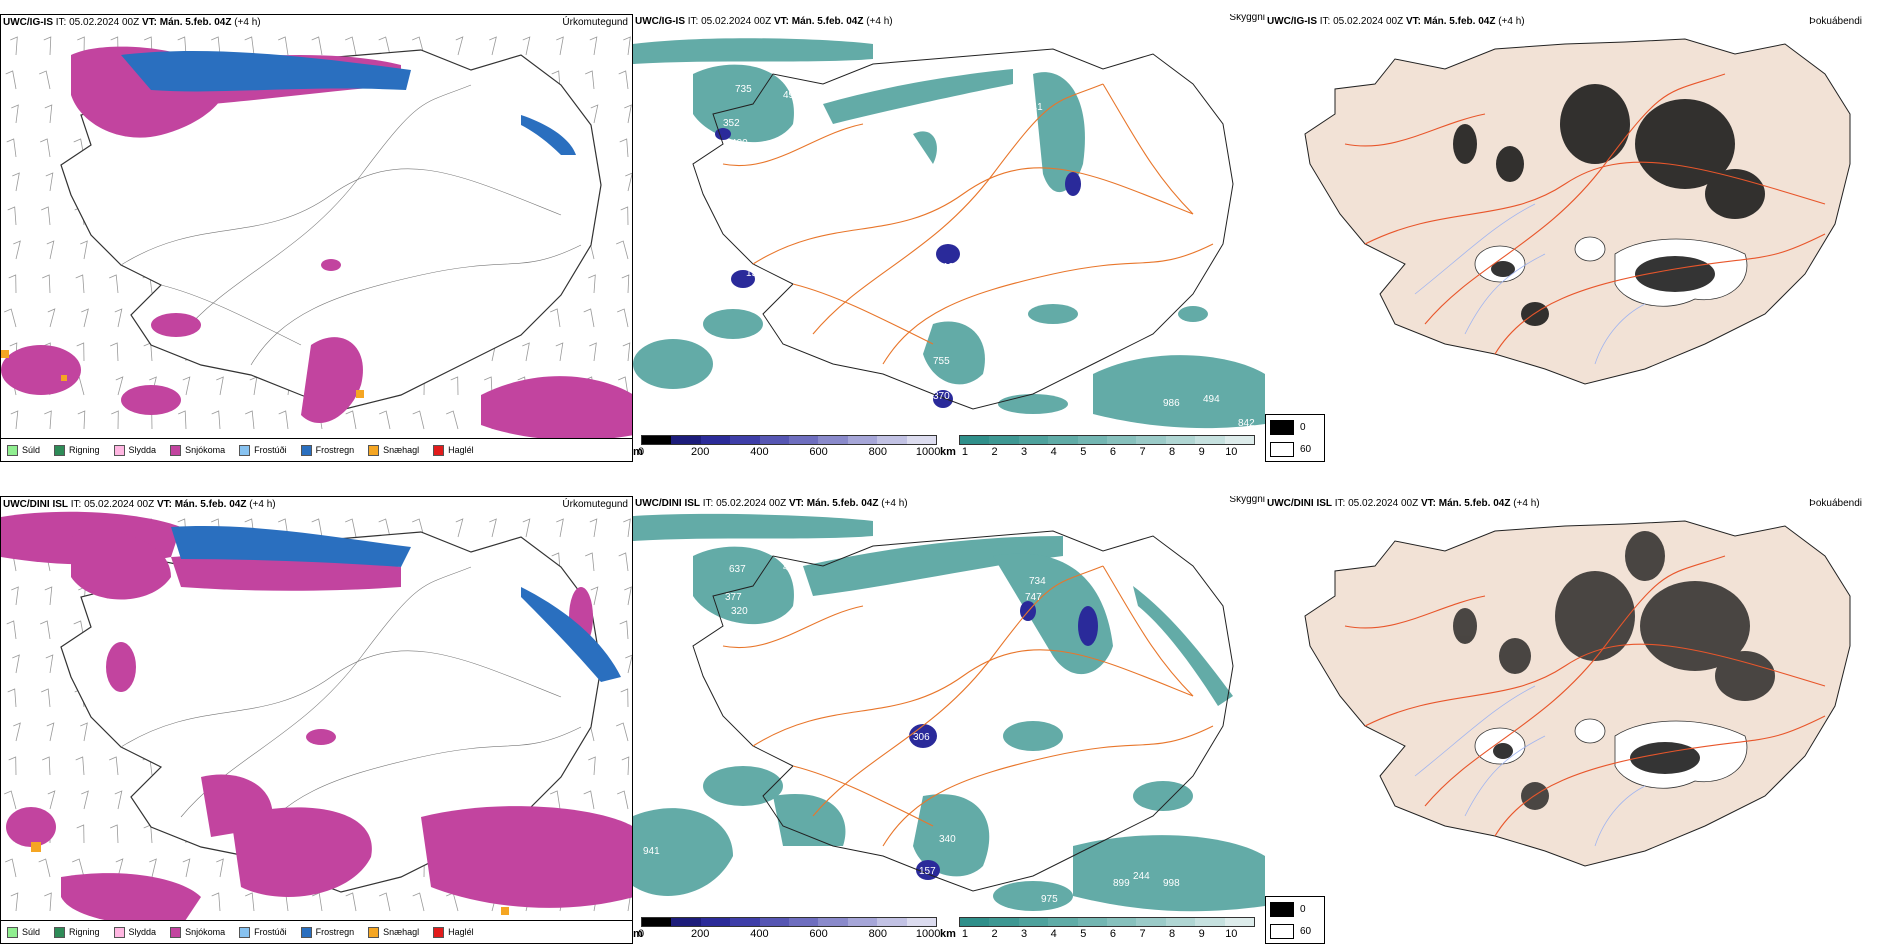  I want to click on visibility-label: 352, so click(731, 123).